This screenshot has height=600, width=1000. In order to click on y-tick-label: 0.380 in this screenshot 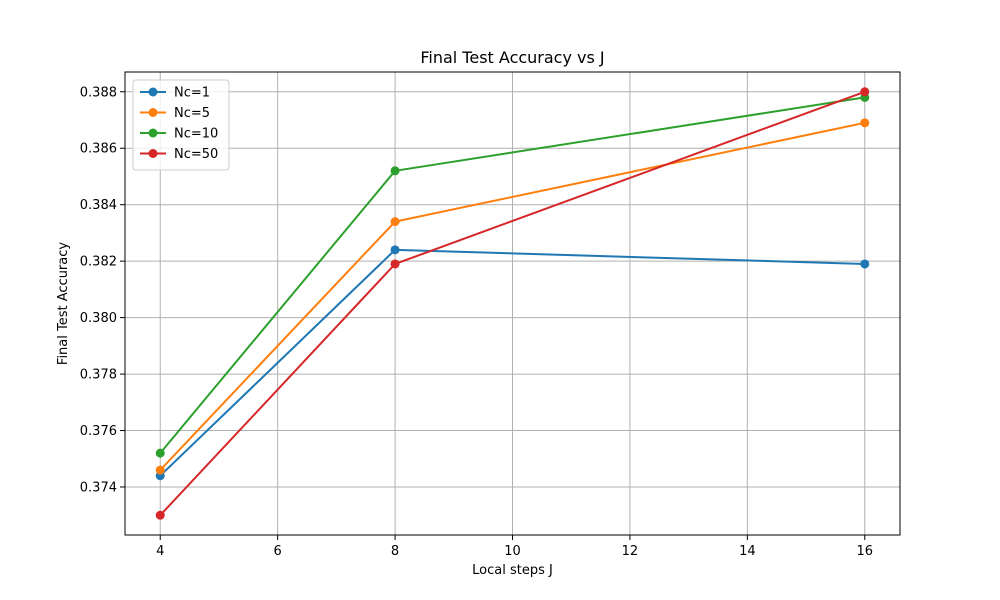, I will do `click(98, 318)`.